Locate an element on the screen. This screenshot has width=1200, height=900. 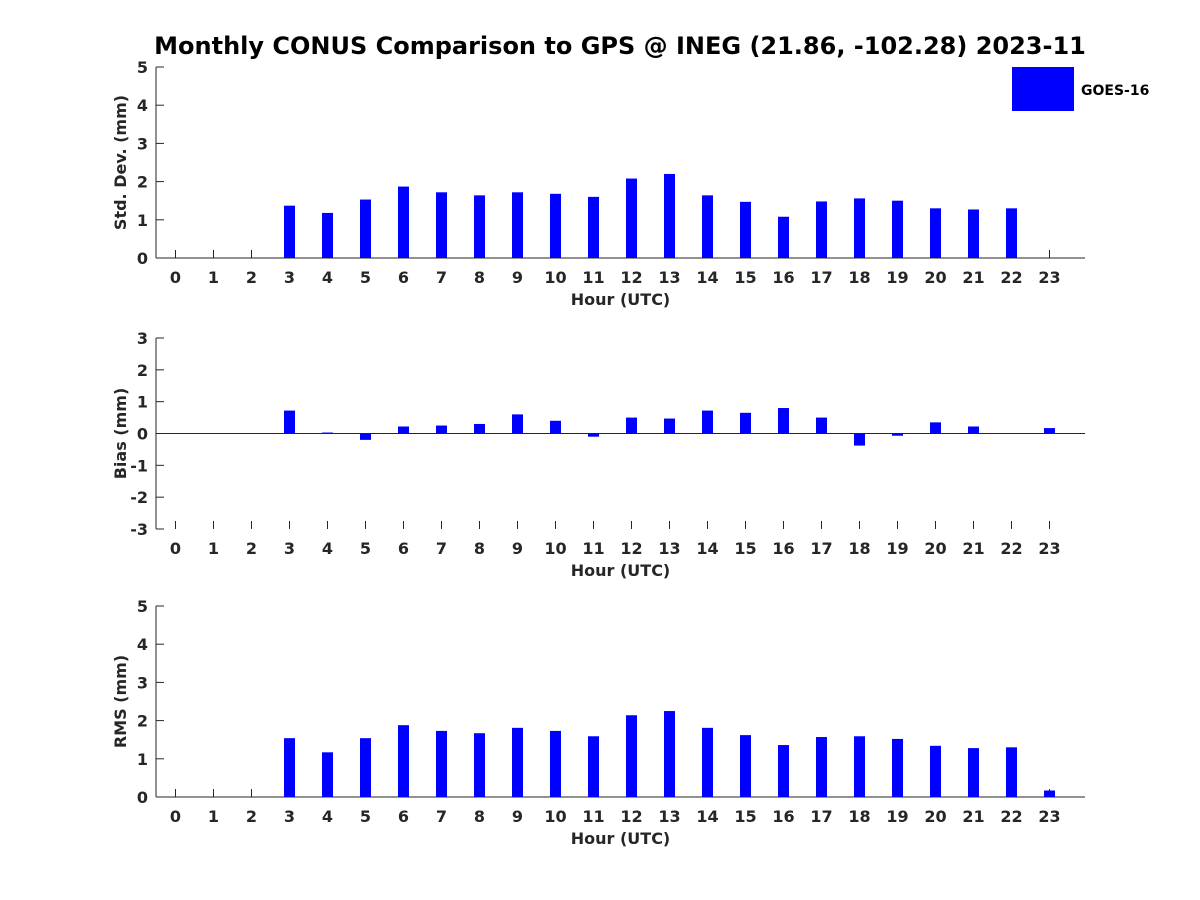
y-tick-label: 4 is located at coordinates (142, 644).